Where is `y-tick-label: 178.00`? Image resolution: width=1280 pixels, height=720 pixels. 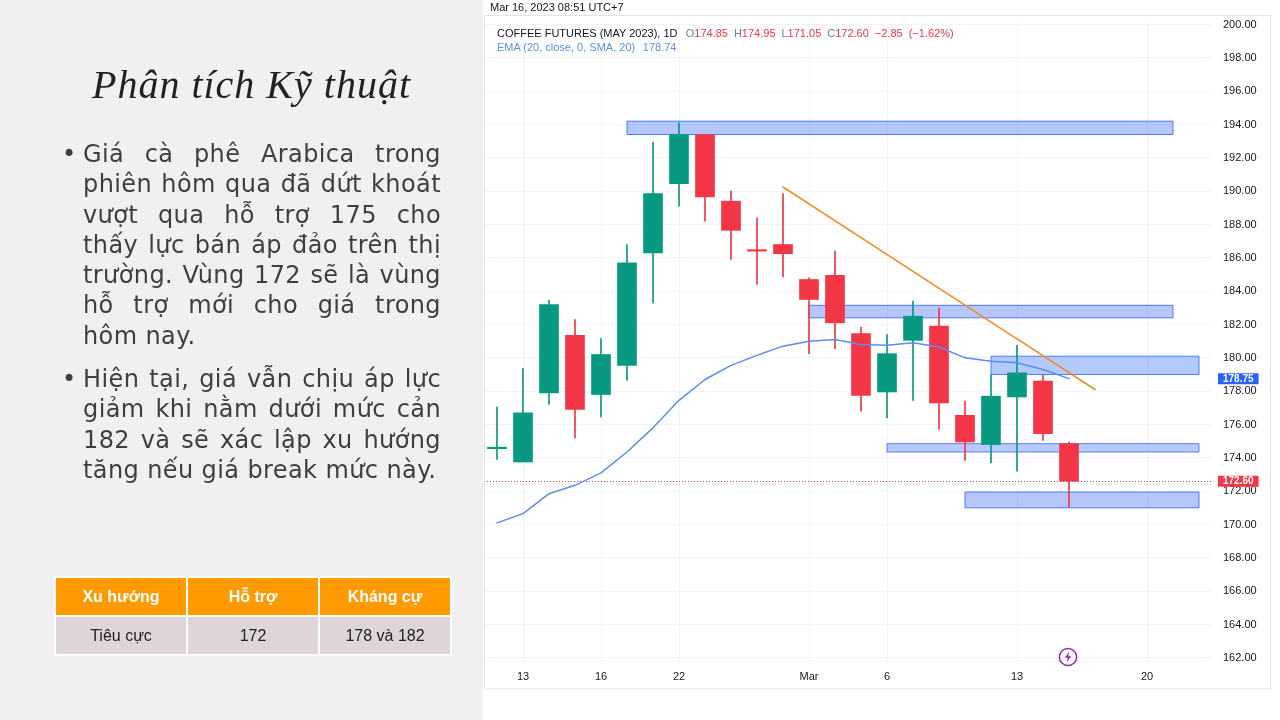
y-tick-label: 178.00 is located at coordinates (1240, 390).